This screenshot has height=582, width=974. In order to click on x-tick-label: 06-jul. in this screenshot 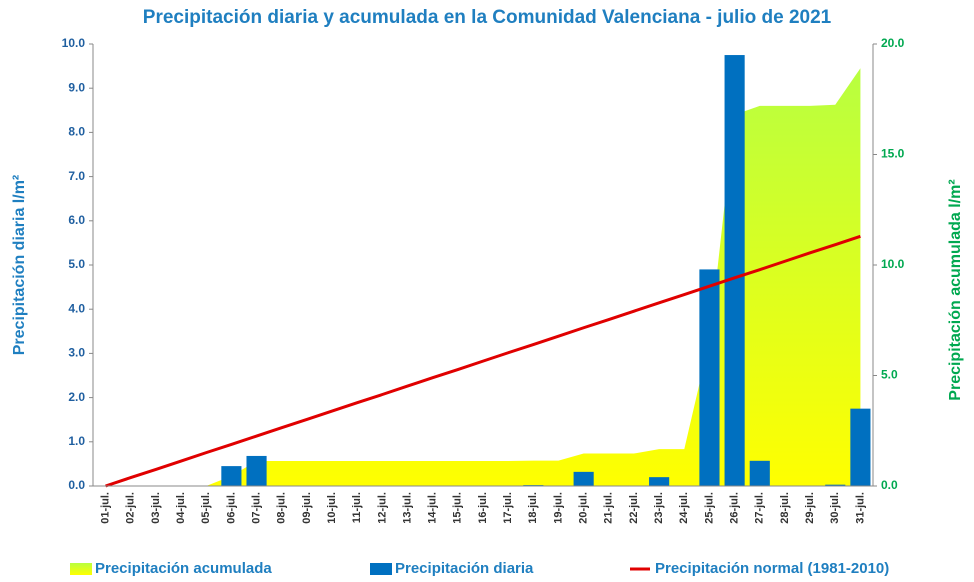, I will do `click(231, 508)`.